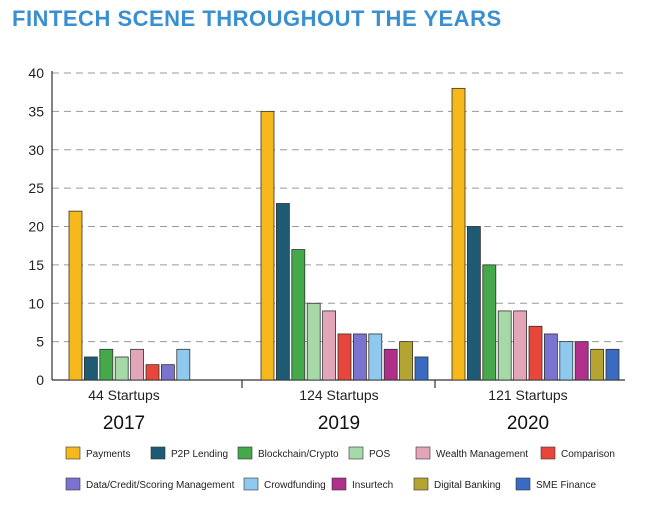  Describe the element at coordinates (108, 454) in the screenshot. I see `legend-label-payments: Payments` at that location.